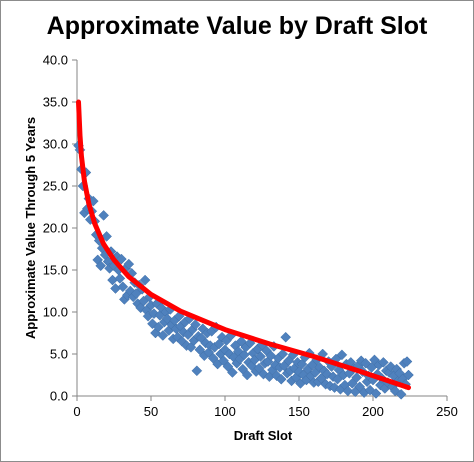 The image size is (474, 462). I want to click on y-tick-label: 15.0, so click(55, 270).